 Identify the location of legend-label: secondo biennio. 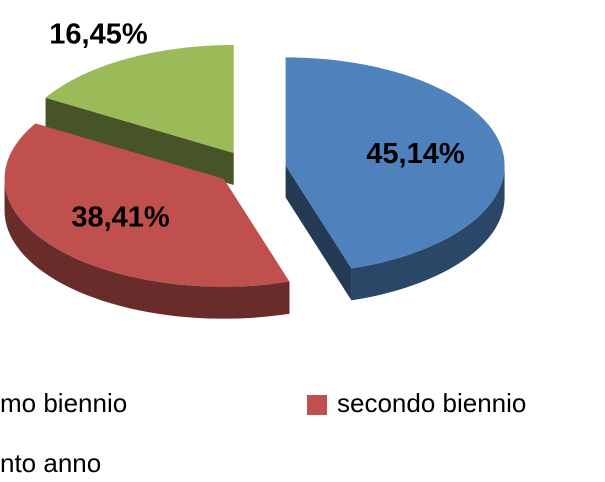
(431, 403).